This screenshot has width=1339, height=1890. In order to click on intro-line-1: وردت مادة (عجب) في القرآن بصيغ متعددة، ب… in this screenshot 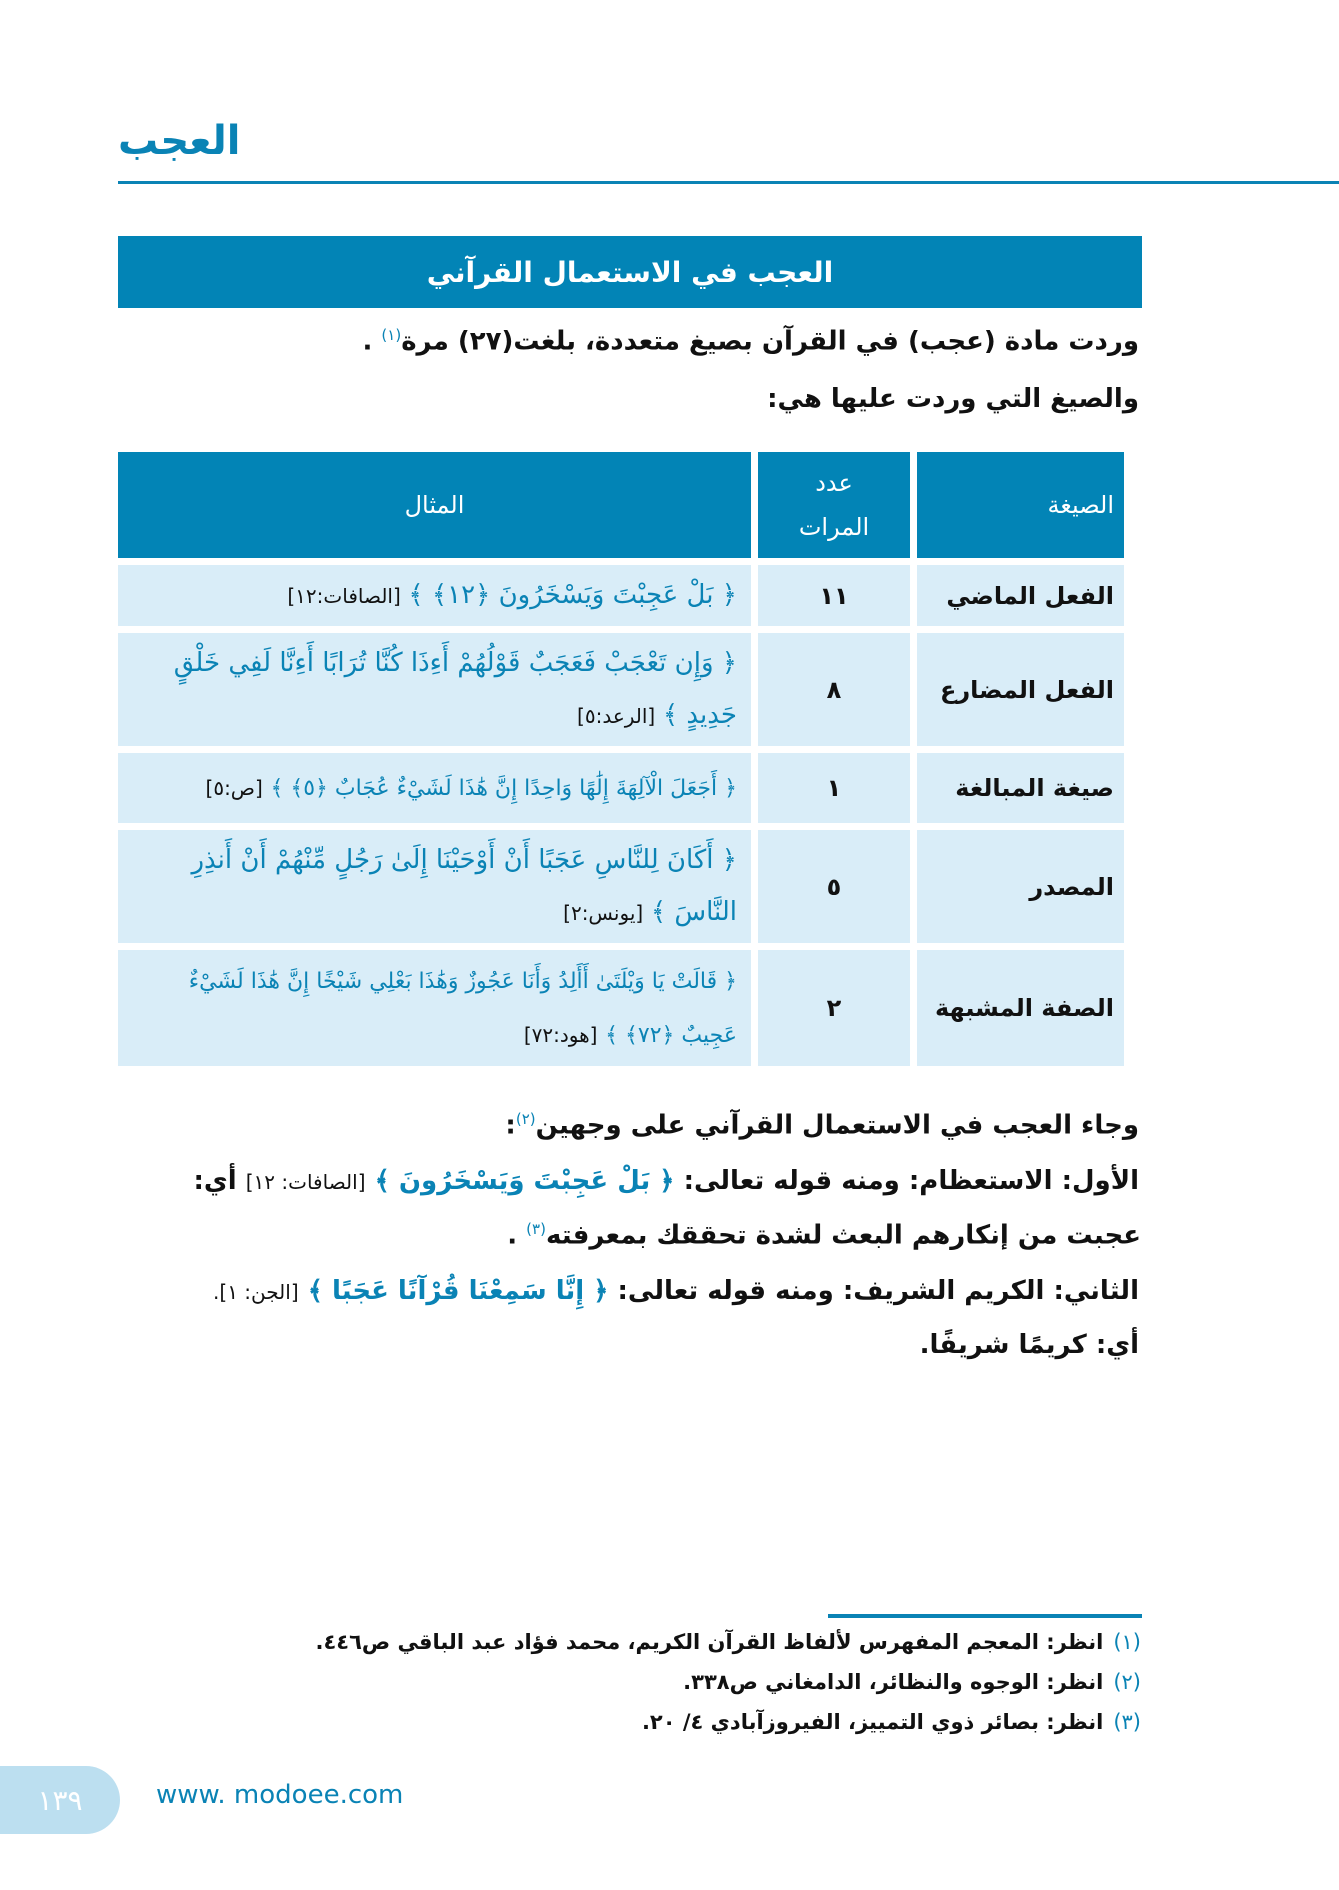, I will do `click(750, 341)`.